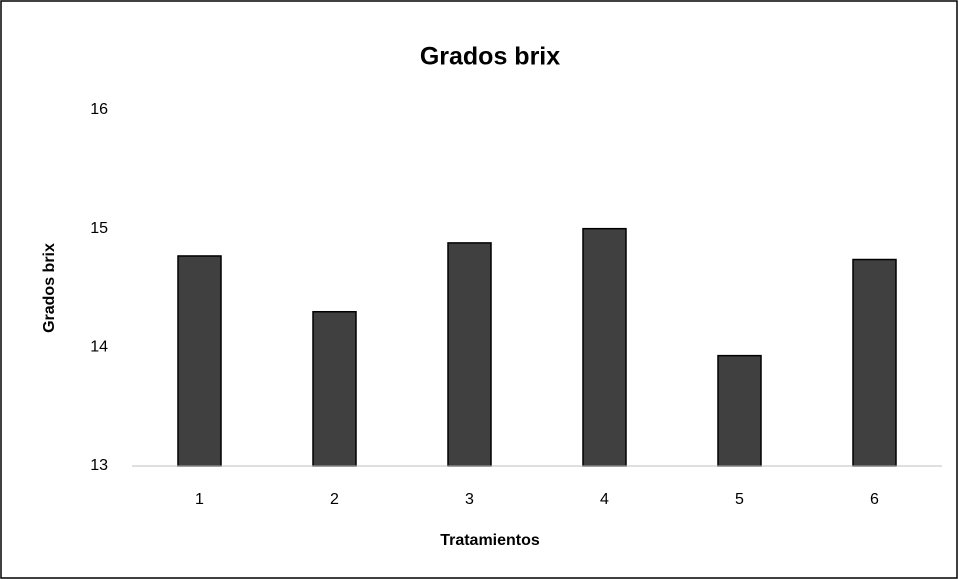 This screenshot has height=579, width=959. Describe the element at coordinates (604, 499) in the screenshot. I see `x-tick-label: 4` at that location.